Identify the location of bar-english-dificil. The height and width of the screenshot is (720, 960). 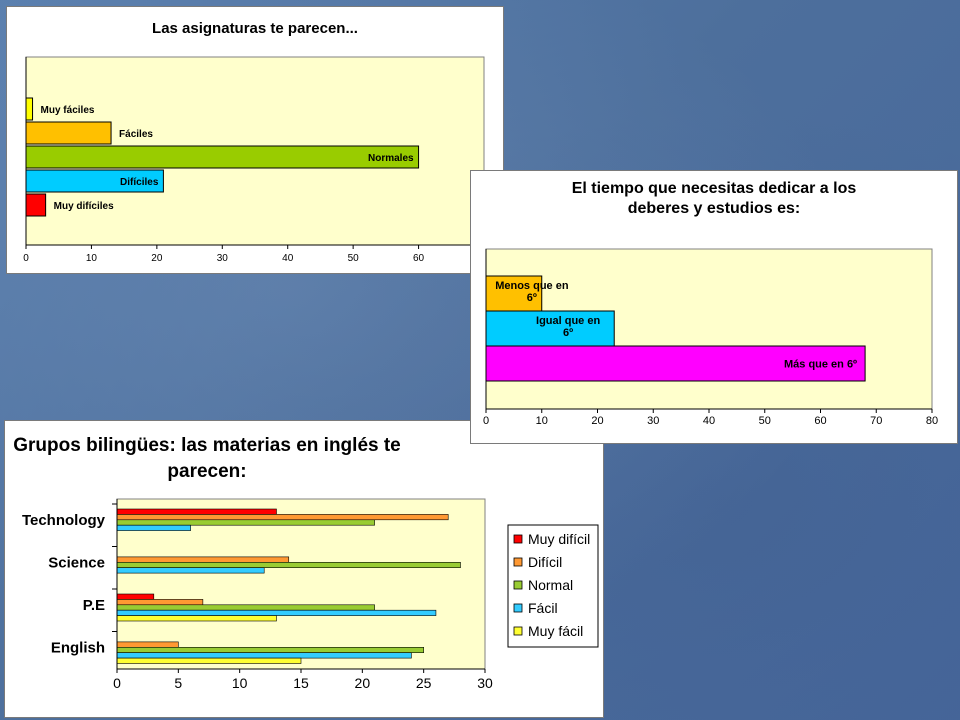
(147, 644).